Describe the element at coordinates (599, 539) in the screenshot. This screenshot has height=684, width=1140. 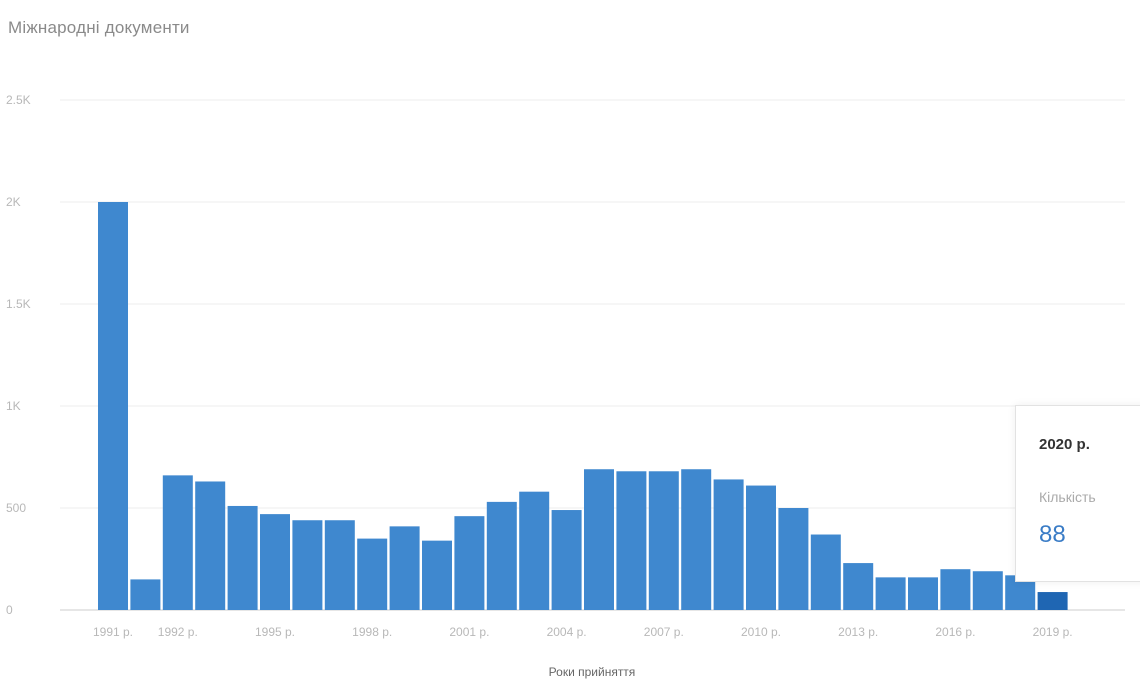
I see `bar-2006` at that location.